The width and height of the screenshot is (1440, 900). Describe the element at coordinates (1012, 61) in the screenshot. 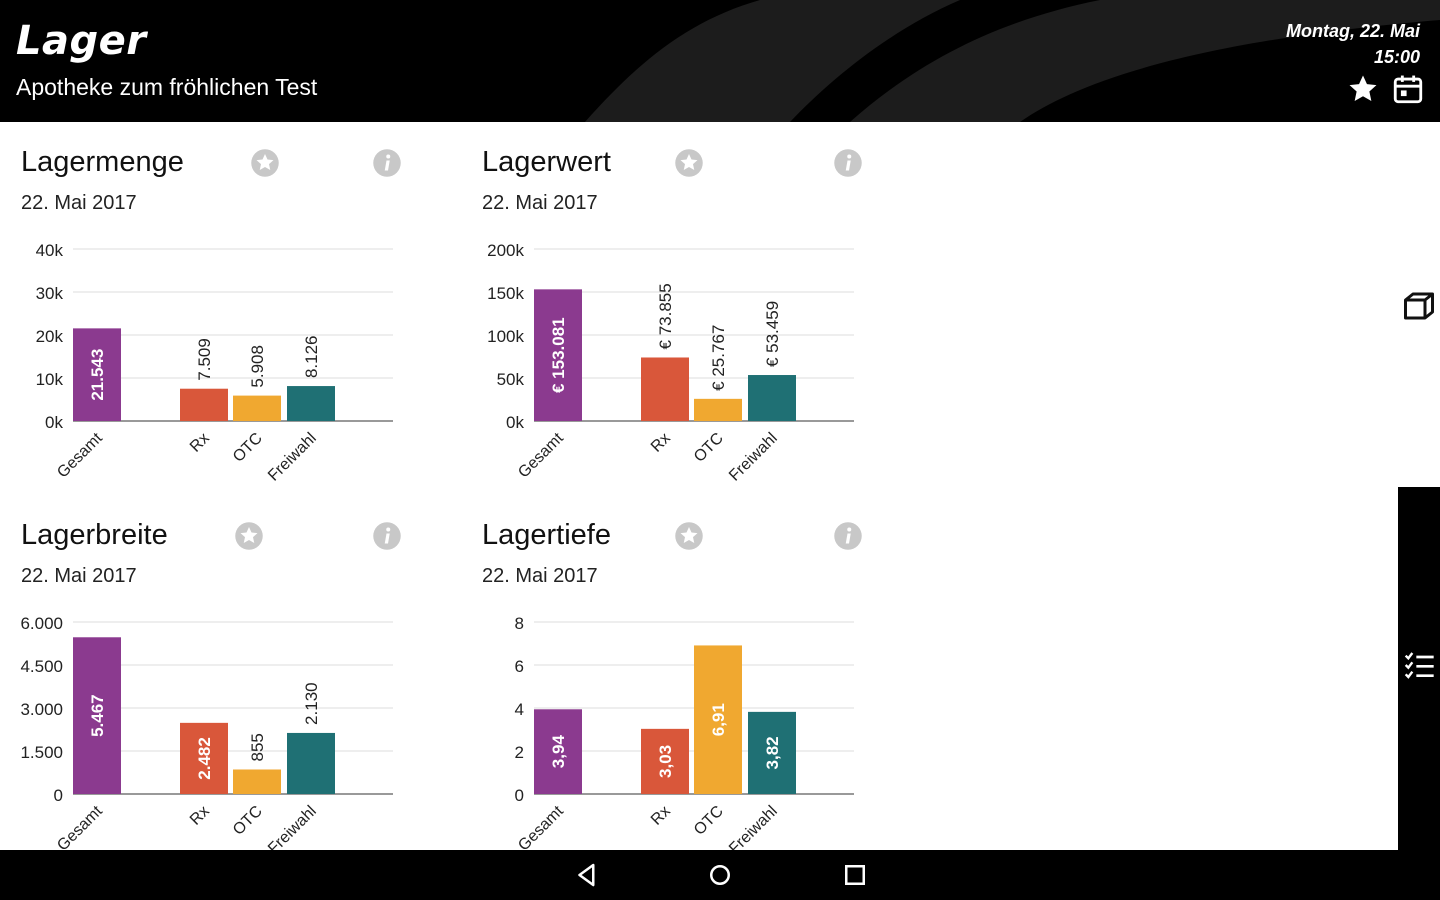

I see `header-decoration` at that location.